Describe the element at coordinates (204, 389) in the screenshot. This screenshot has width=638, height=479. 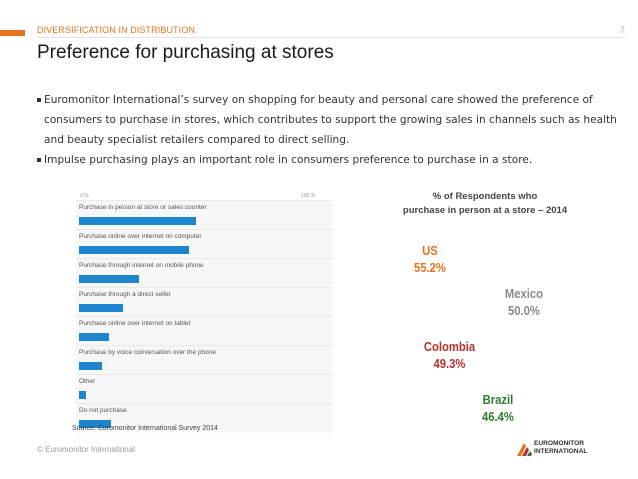
I see `chart-row: Other` at that location.